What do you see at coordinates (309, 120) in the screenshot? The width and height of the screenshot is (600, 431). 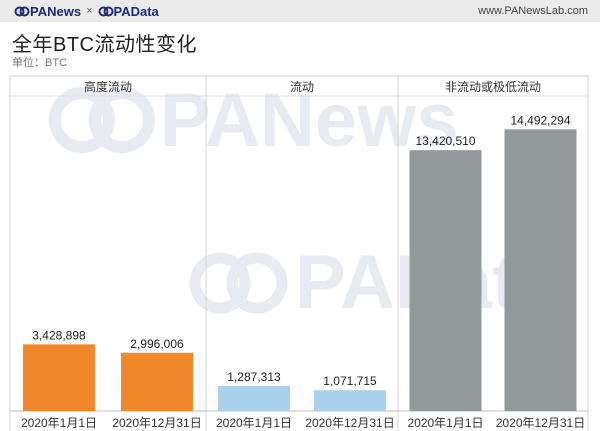 I see `svg-text: PANews` at bounding box center [309, 120].